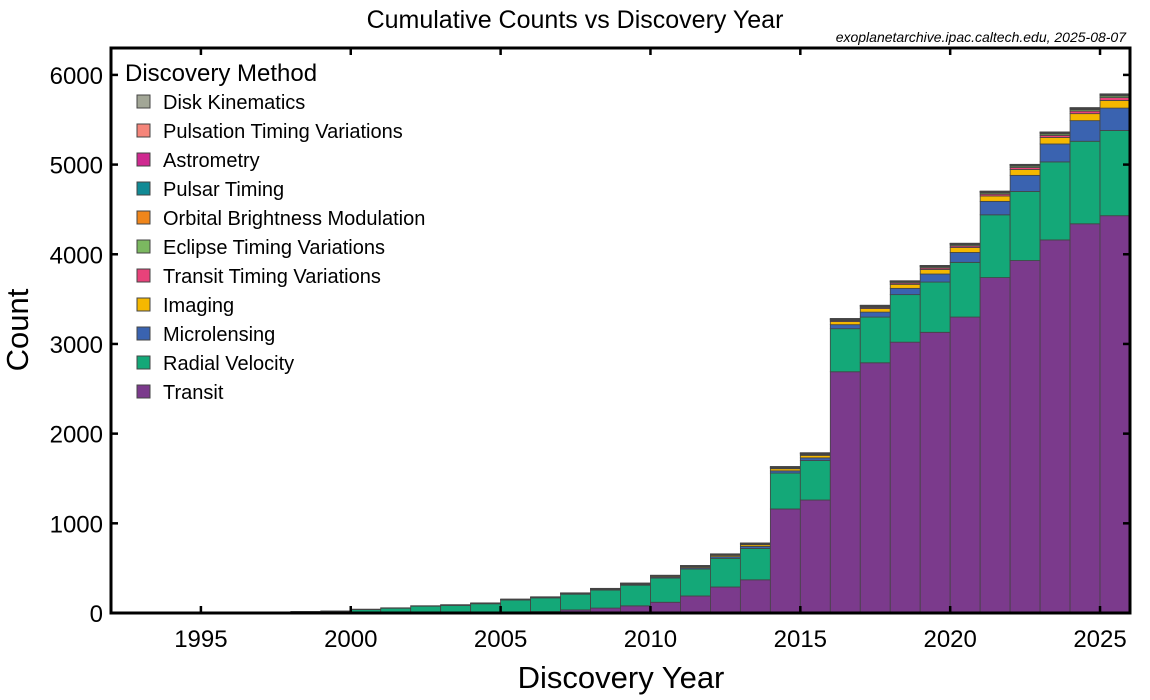  What do you see at coordinates (96, 614) in the screenshot?
I see `y-tick-label: 0` at bounding box center [96, 614].